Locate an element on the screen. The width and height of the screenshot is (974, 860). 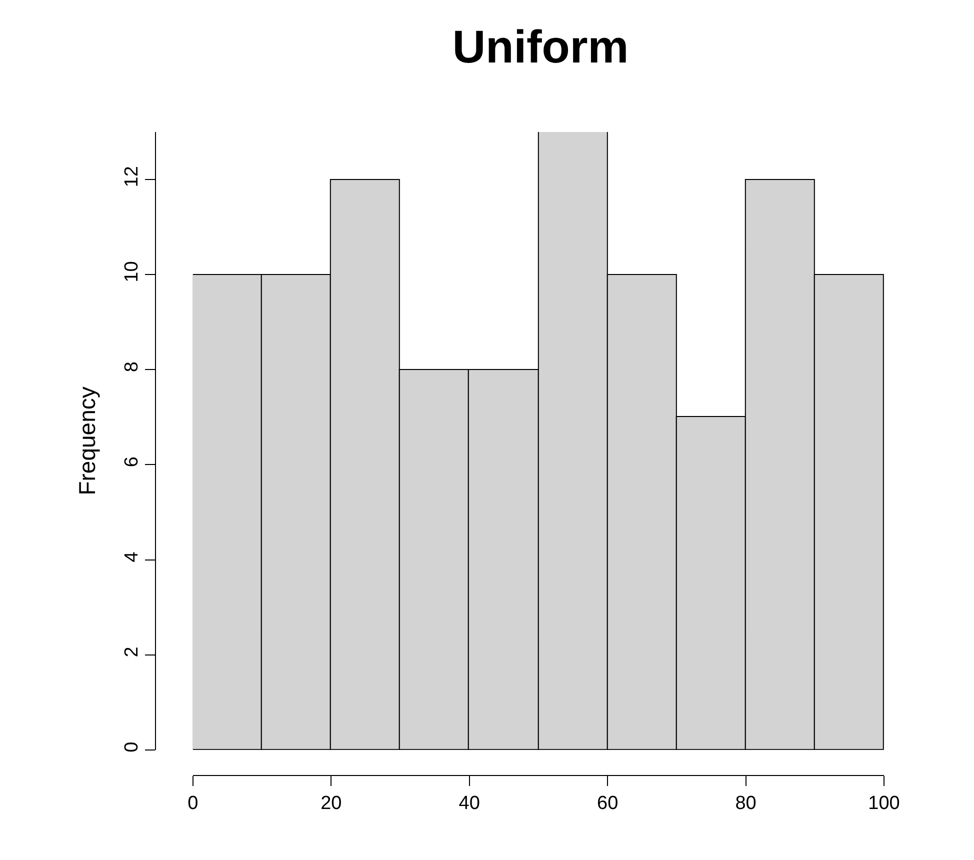
y-tick-label: 2 is located at coordinates (131, 652).